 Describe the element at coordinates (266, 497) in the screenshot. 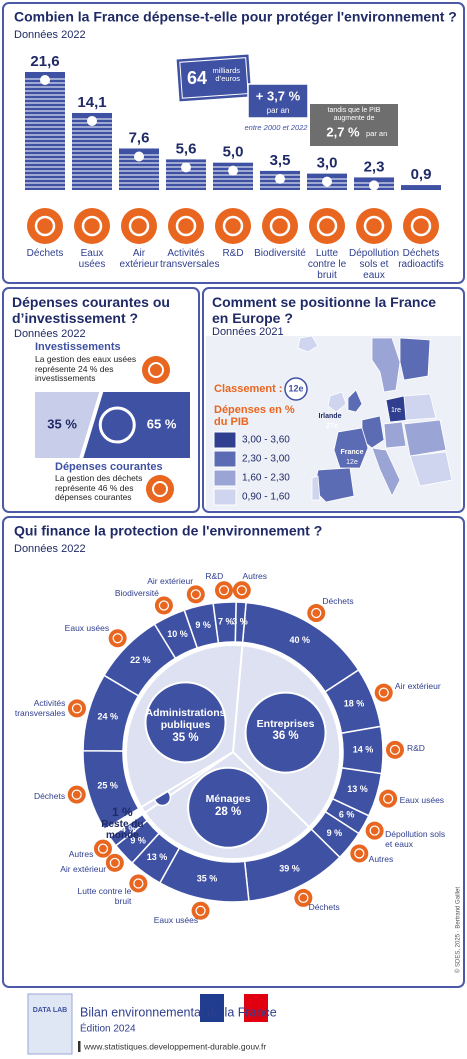

I see `legend-label: 0,90 - 1,60` at that location.